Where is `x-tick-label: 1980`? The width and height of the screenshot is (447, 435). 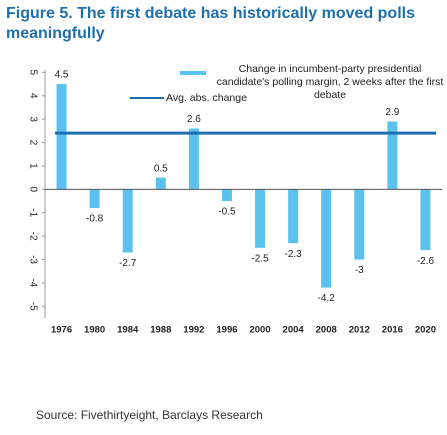
x-tick-label: 1980 is located at coordinates (94, 330).